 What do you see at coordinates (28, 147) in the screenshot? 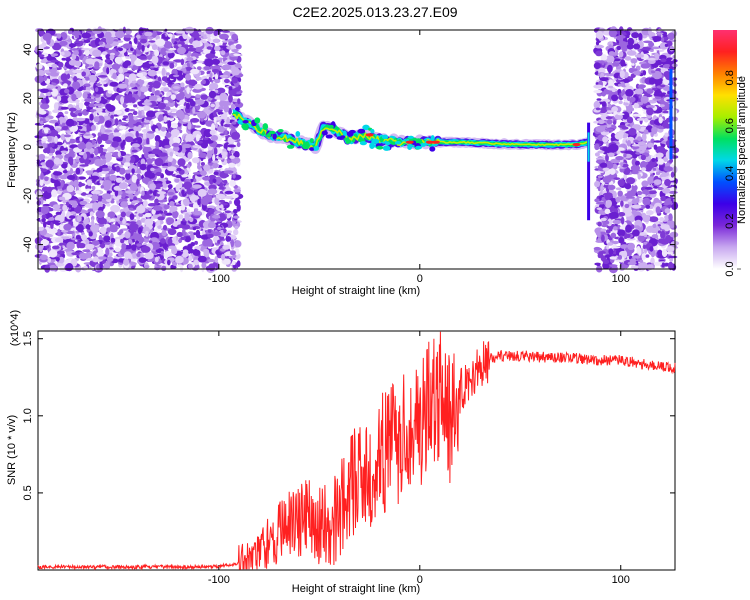
I see `spectrogram-ytick-label: 0` at bounding box center [28, 147].